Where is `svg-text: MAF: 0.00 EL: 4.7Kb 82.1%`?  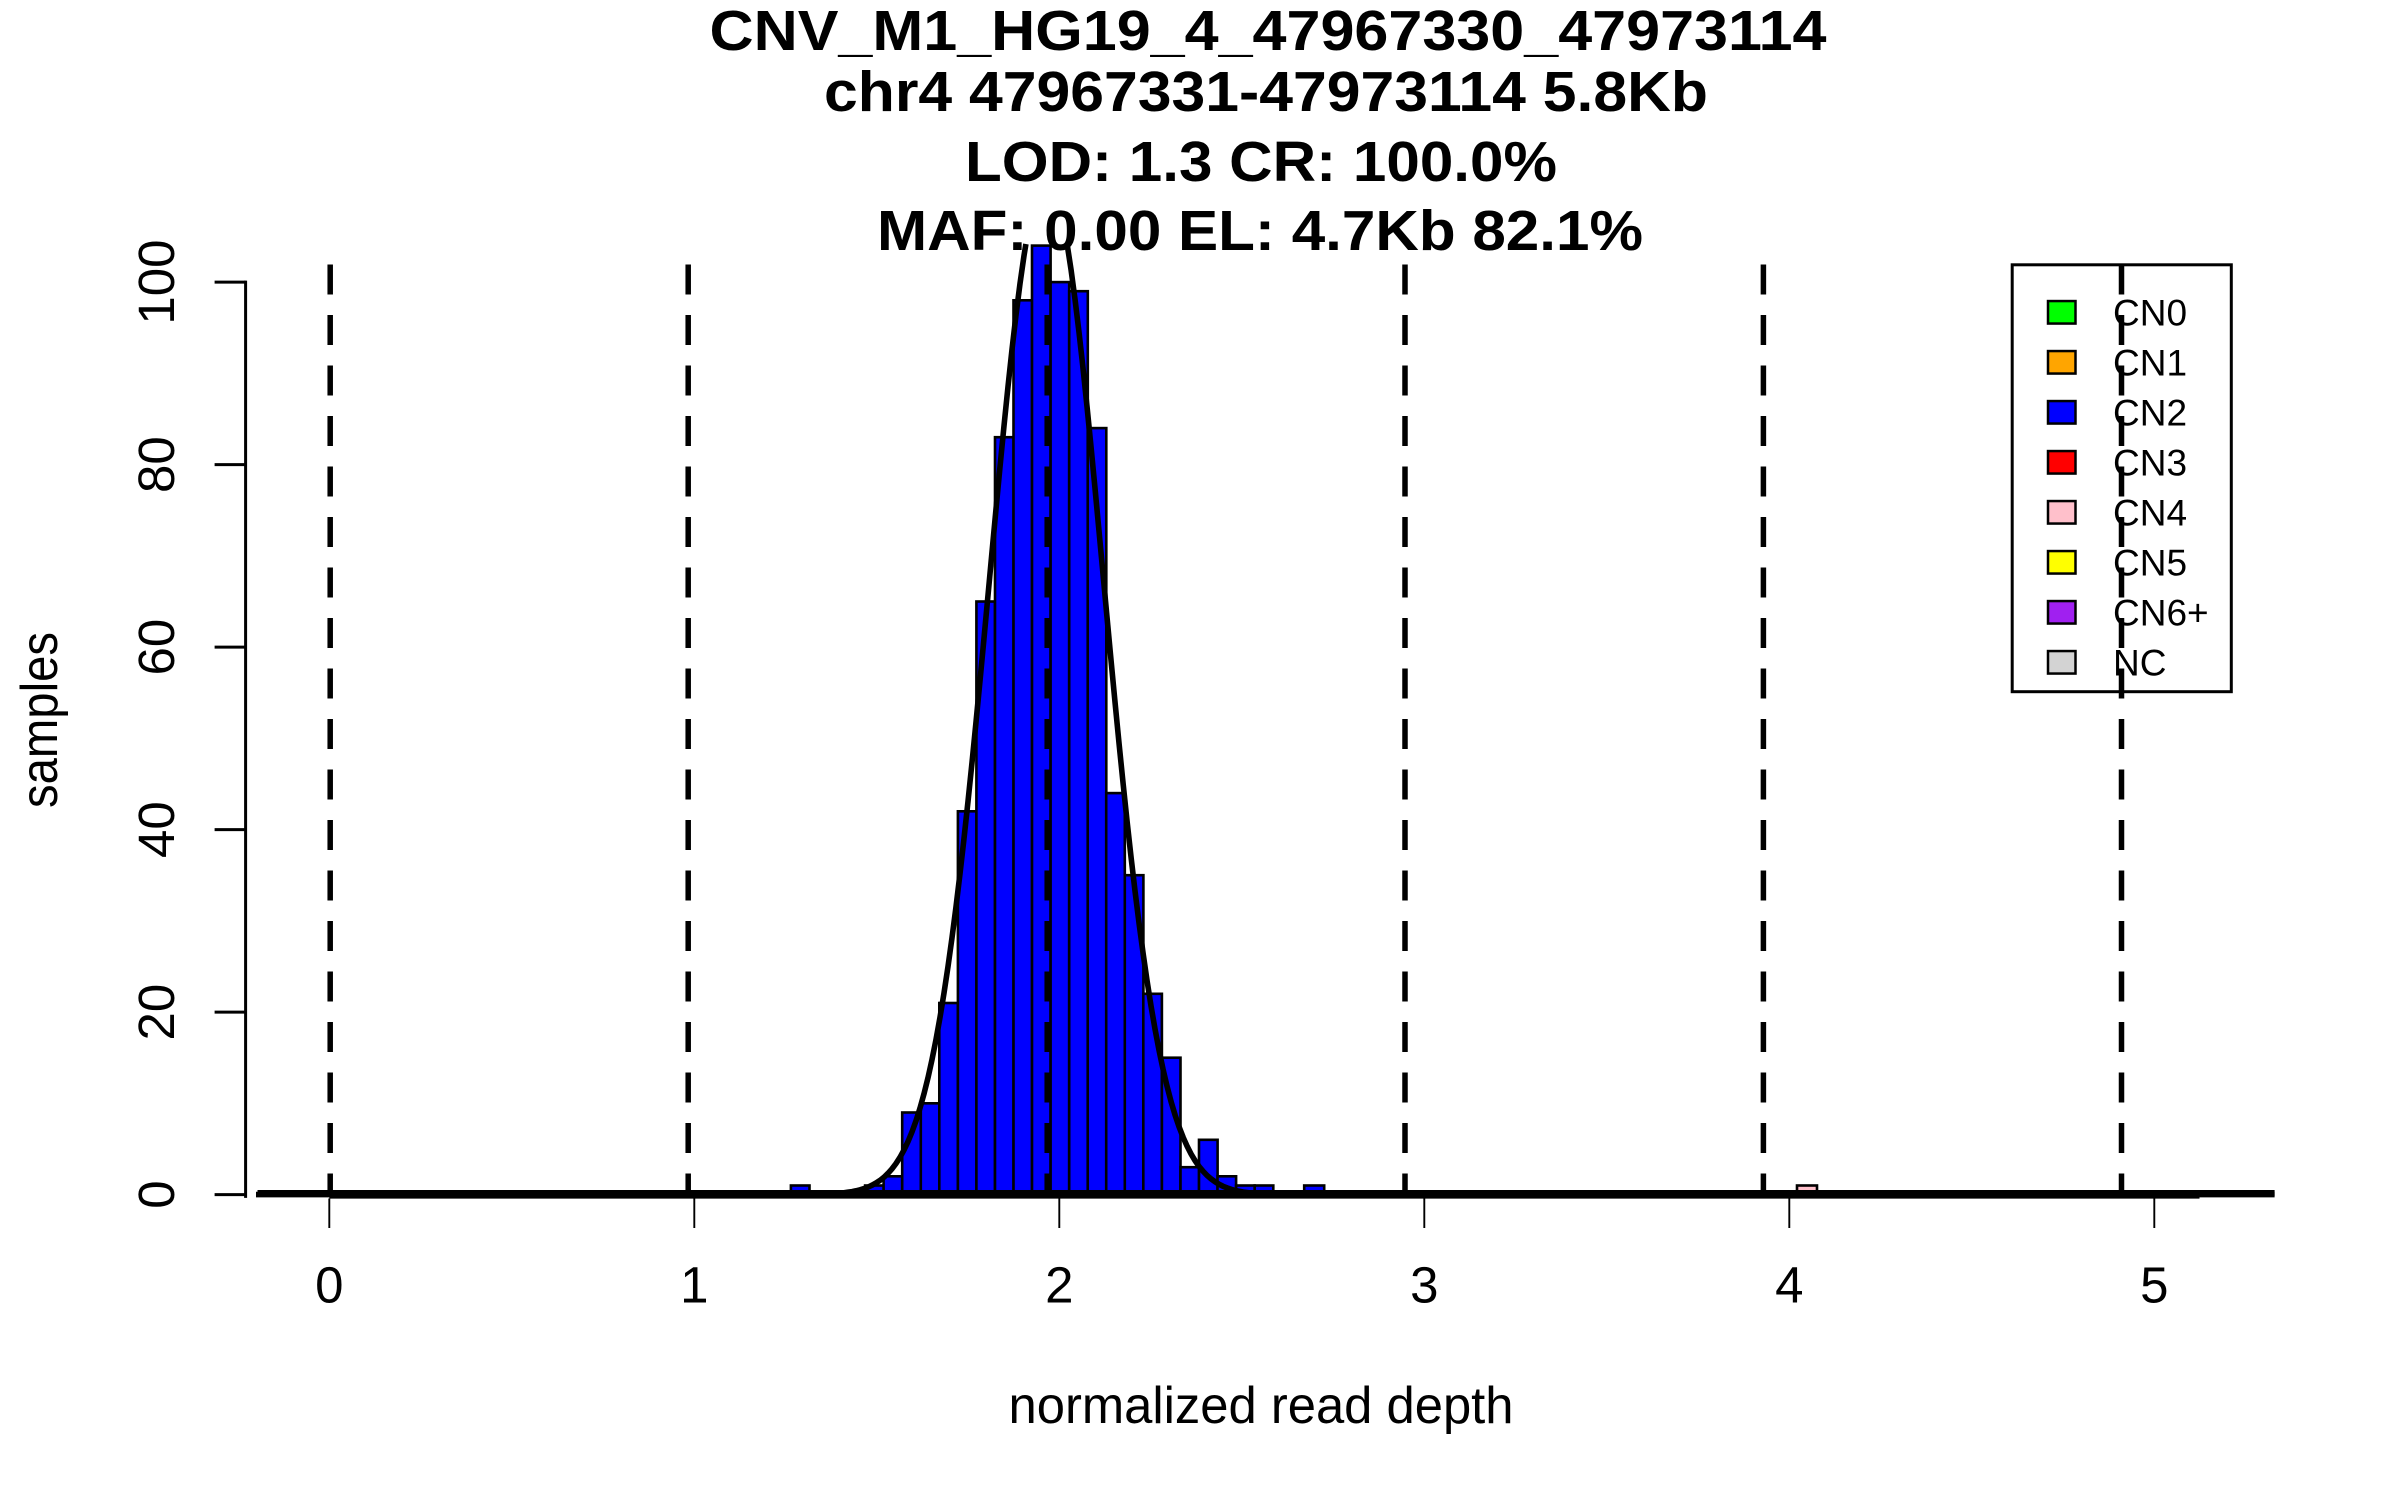 svg-text: MAF: 0.00 EL: 4.7Kb 82.1% is located at coordinates (1260, 231).